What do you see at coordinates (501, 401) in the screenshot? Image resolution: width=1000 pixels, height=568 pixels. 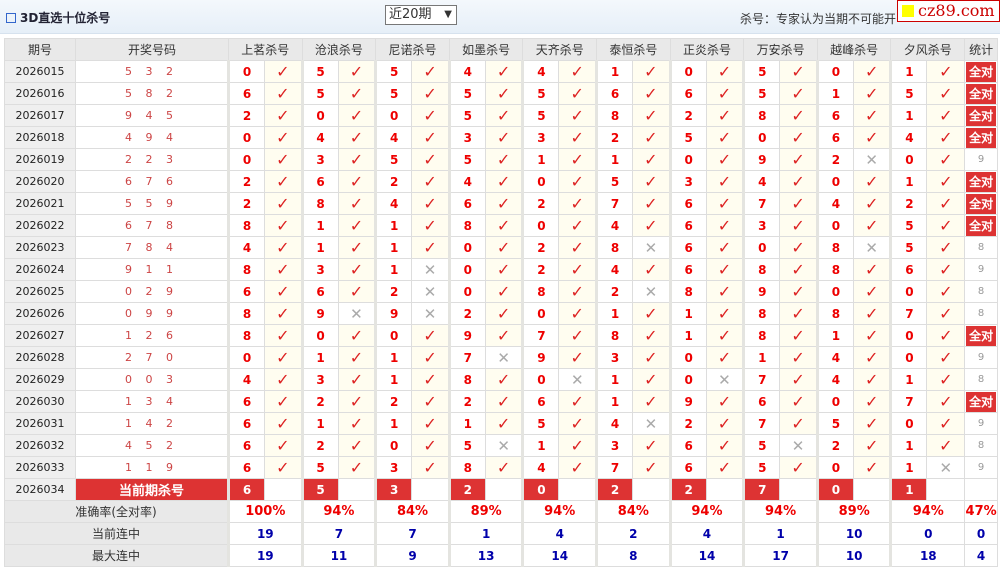 I see `table-row: 2026030 1 3 4 6 ✓ 2 ✓ 2 ✓ 2 ✓ 6 ✓ 1 ✓ 9 ✓ 6 ✓ 0 ✓ 7 ✓ 全对` at bounding box center [501, 401].